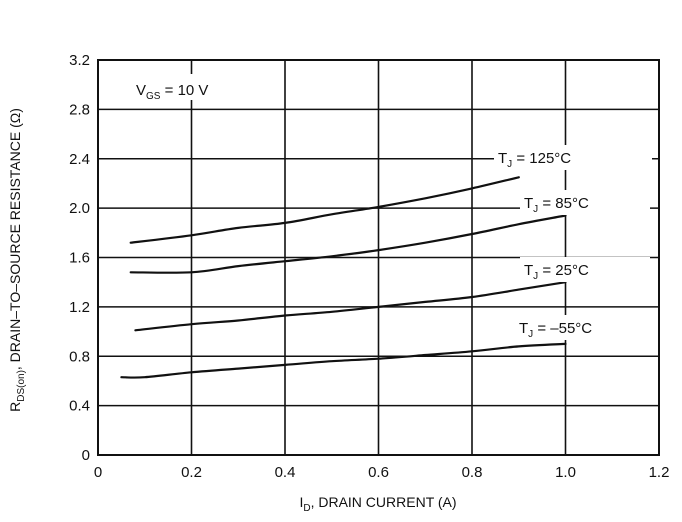 Image resolution: width=682 pixels, height=522 pixels. I want to click on x-tick-labels: 0 0.2 0.4 0.6 0.8 1.0 1.2, so click(382, 472).